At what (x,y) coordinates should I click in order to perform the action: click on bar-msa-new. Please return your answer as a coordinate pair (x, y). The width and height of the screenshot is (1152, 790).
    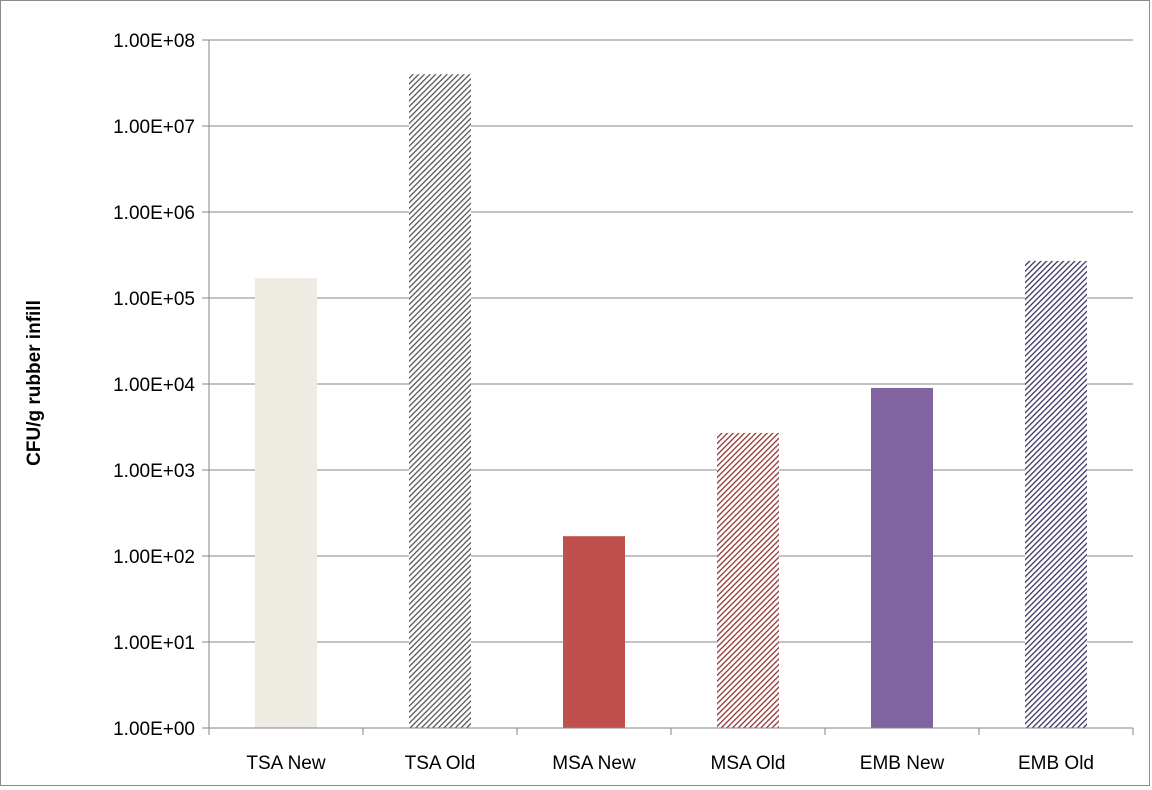
    Looking at the image, I should click on (594, 632).